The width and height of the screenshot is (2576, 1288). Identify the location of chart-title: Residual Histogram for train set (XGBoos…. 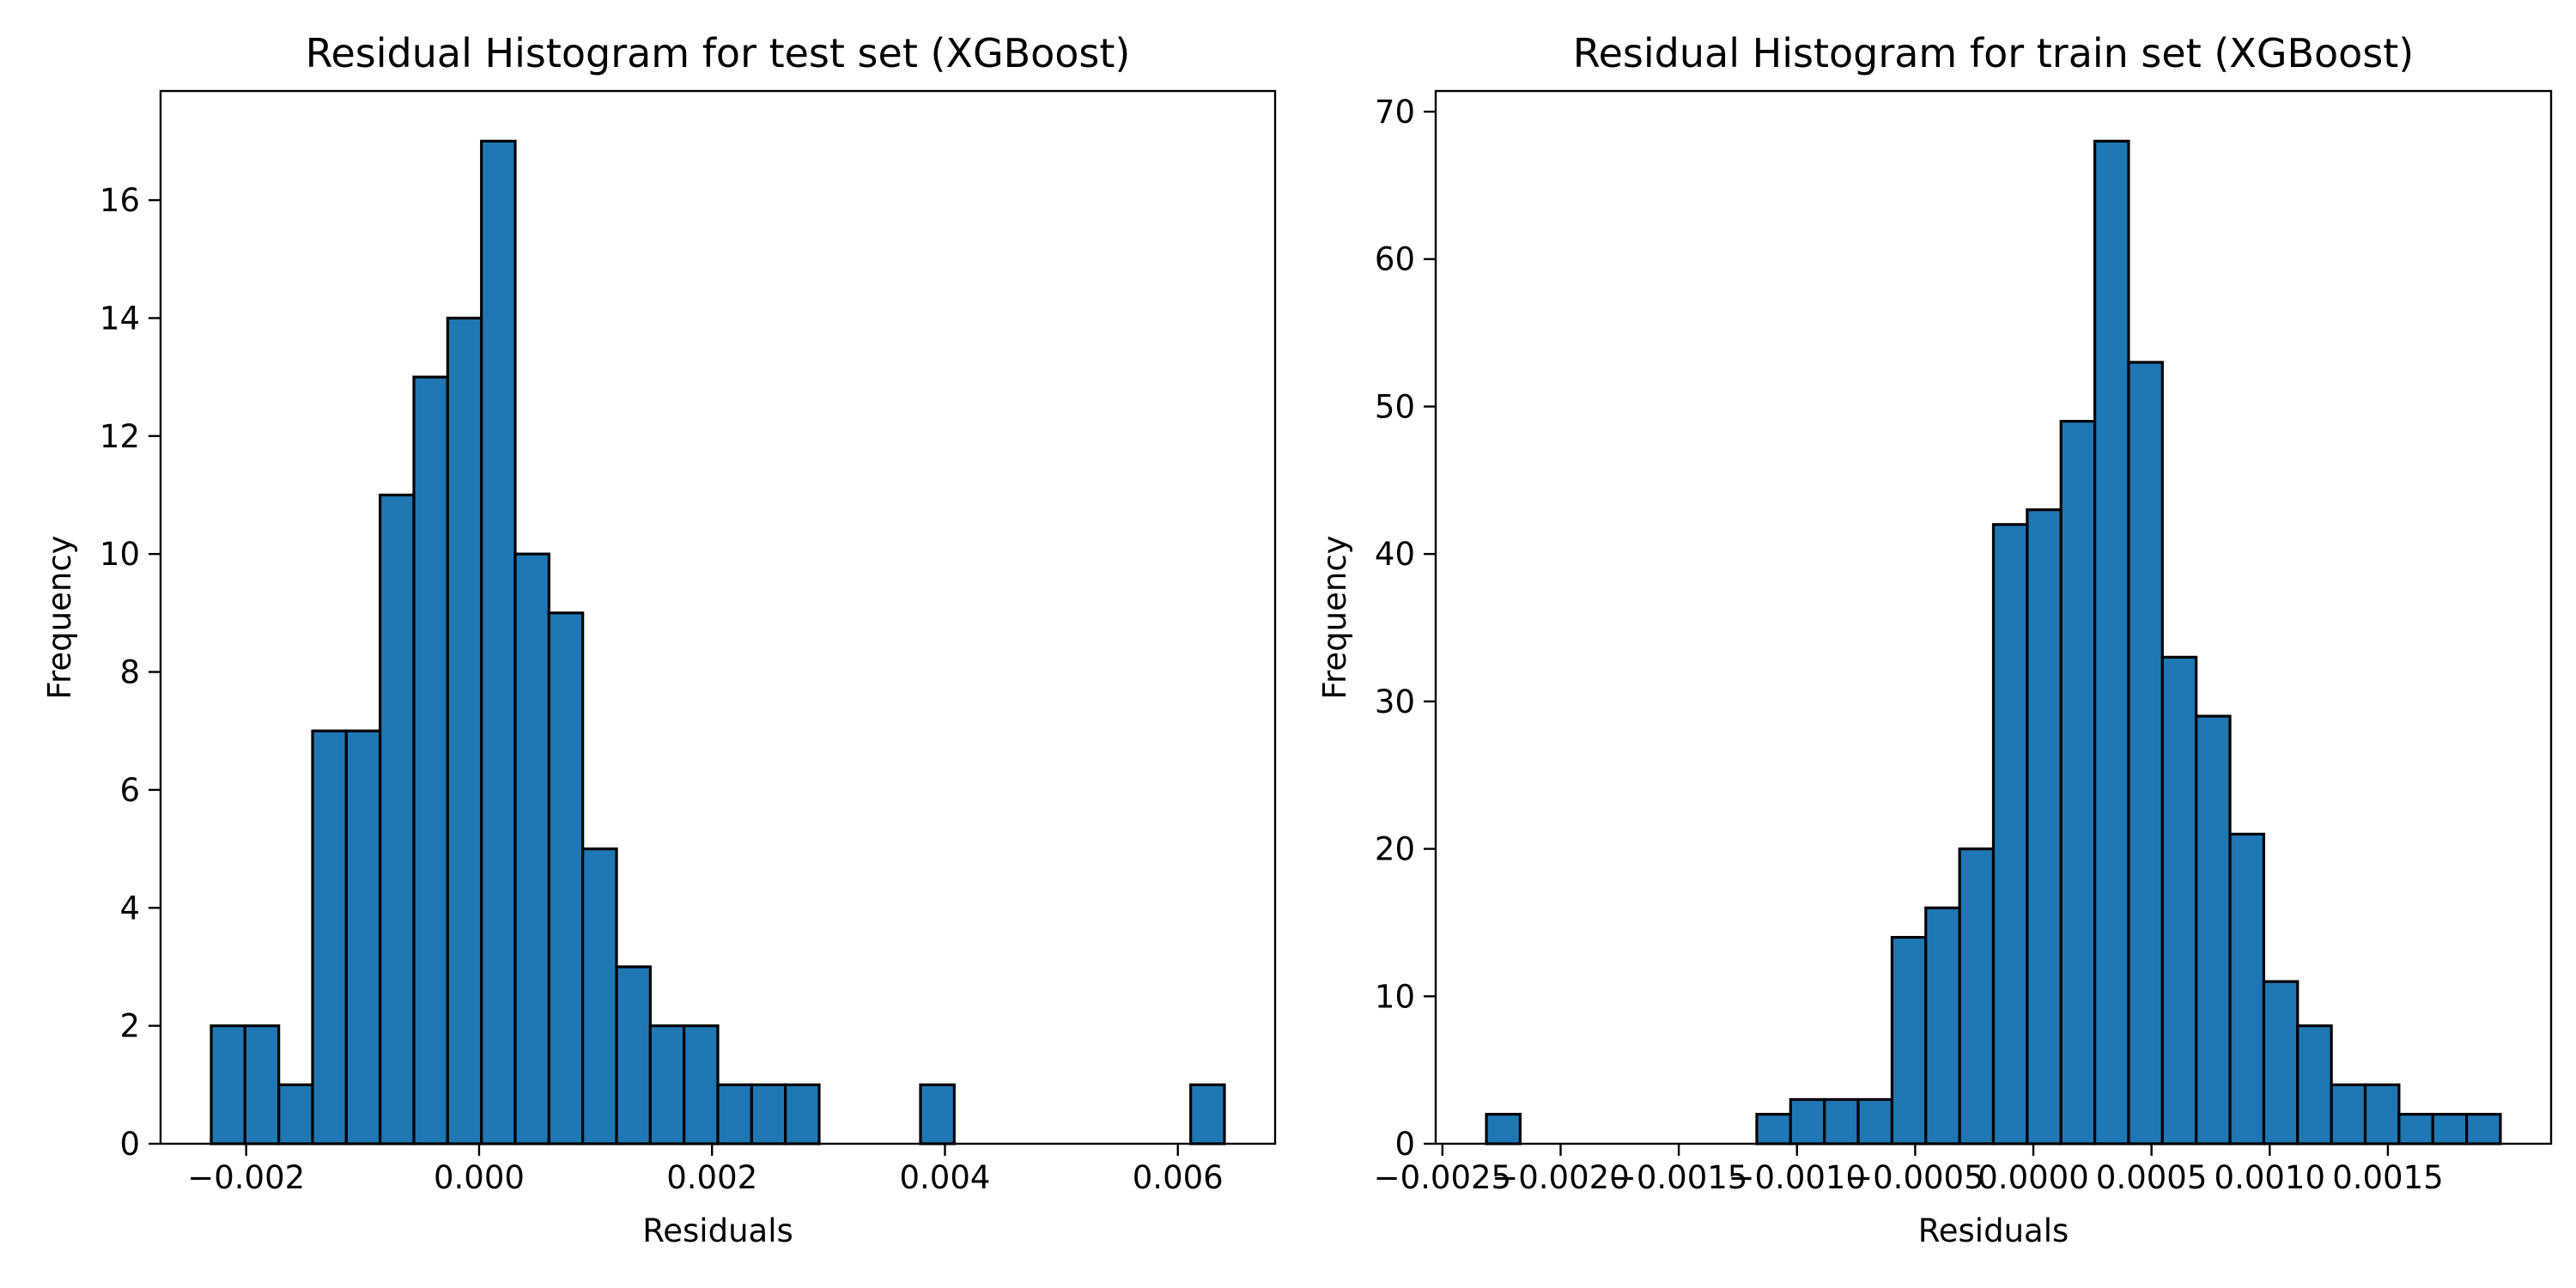
(1994, 53).